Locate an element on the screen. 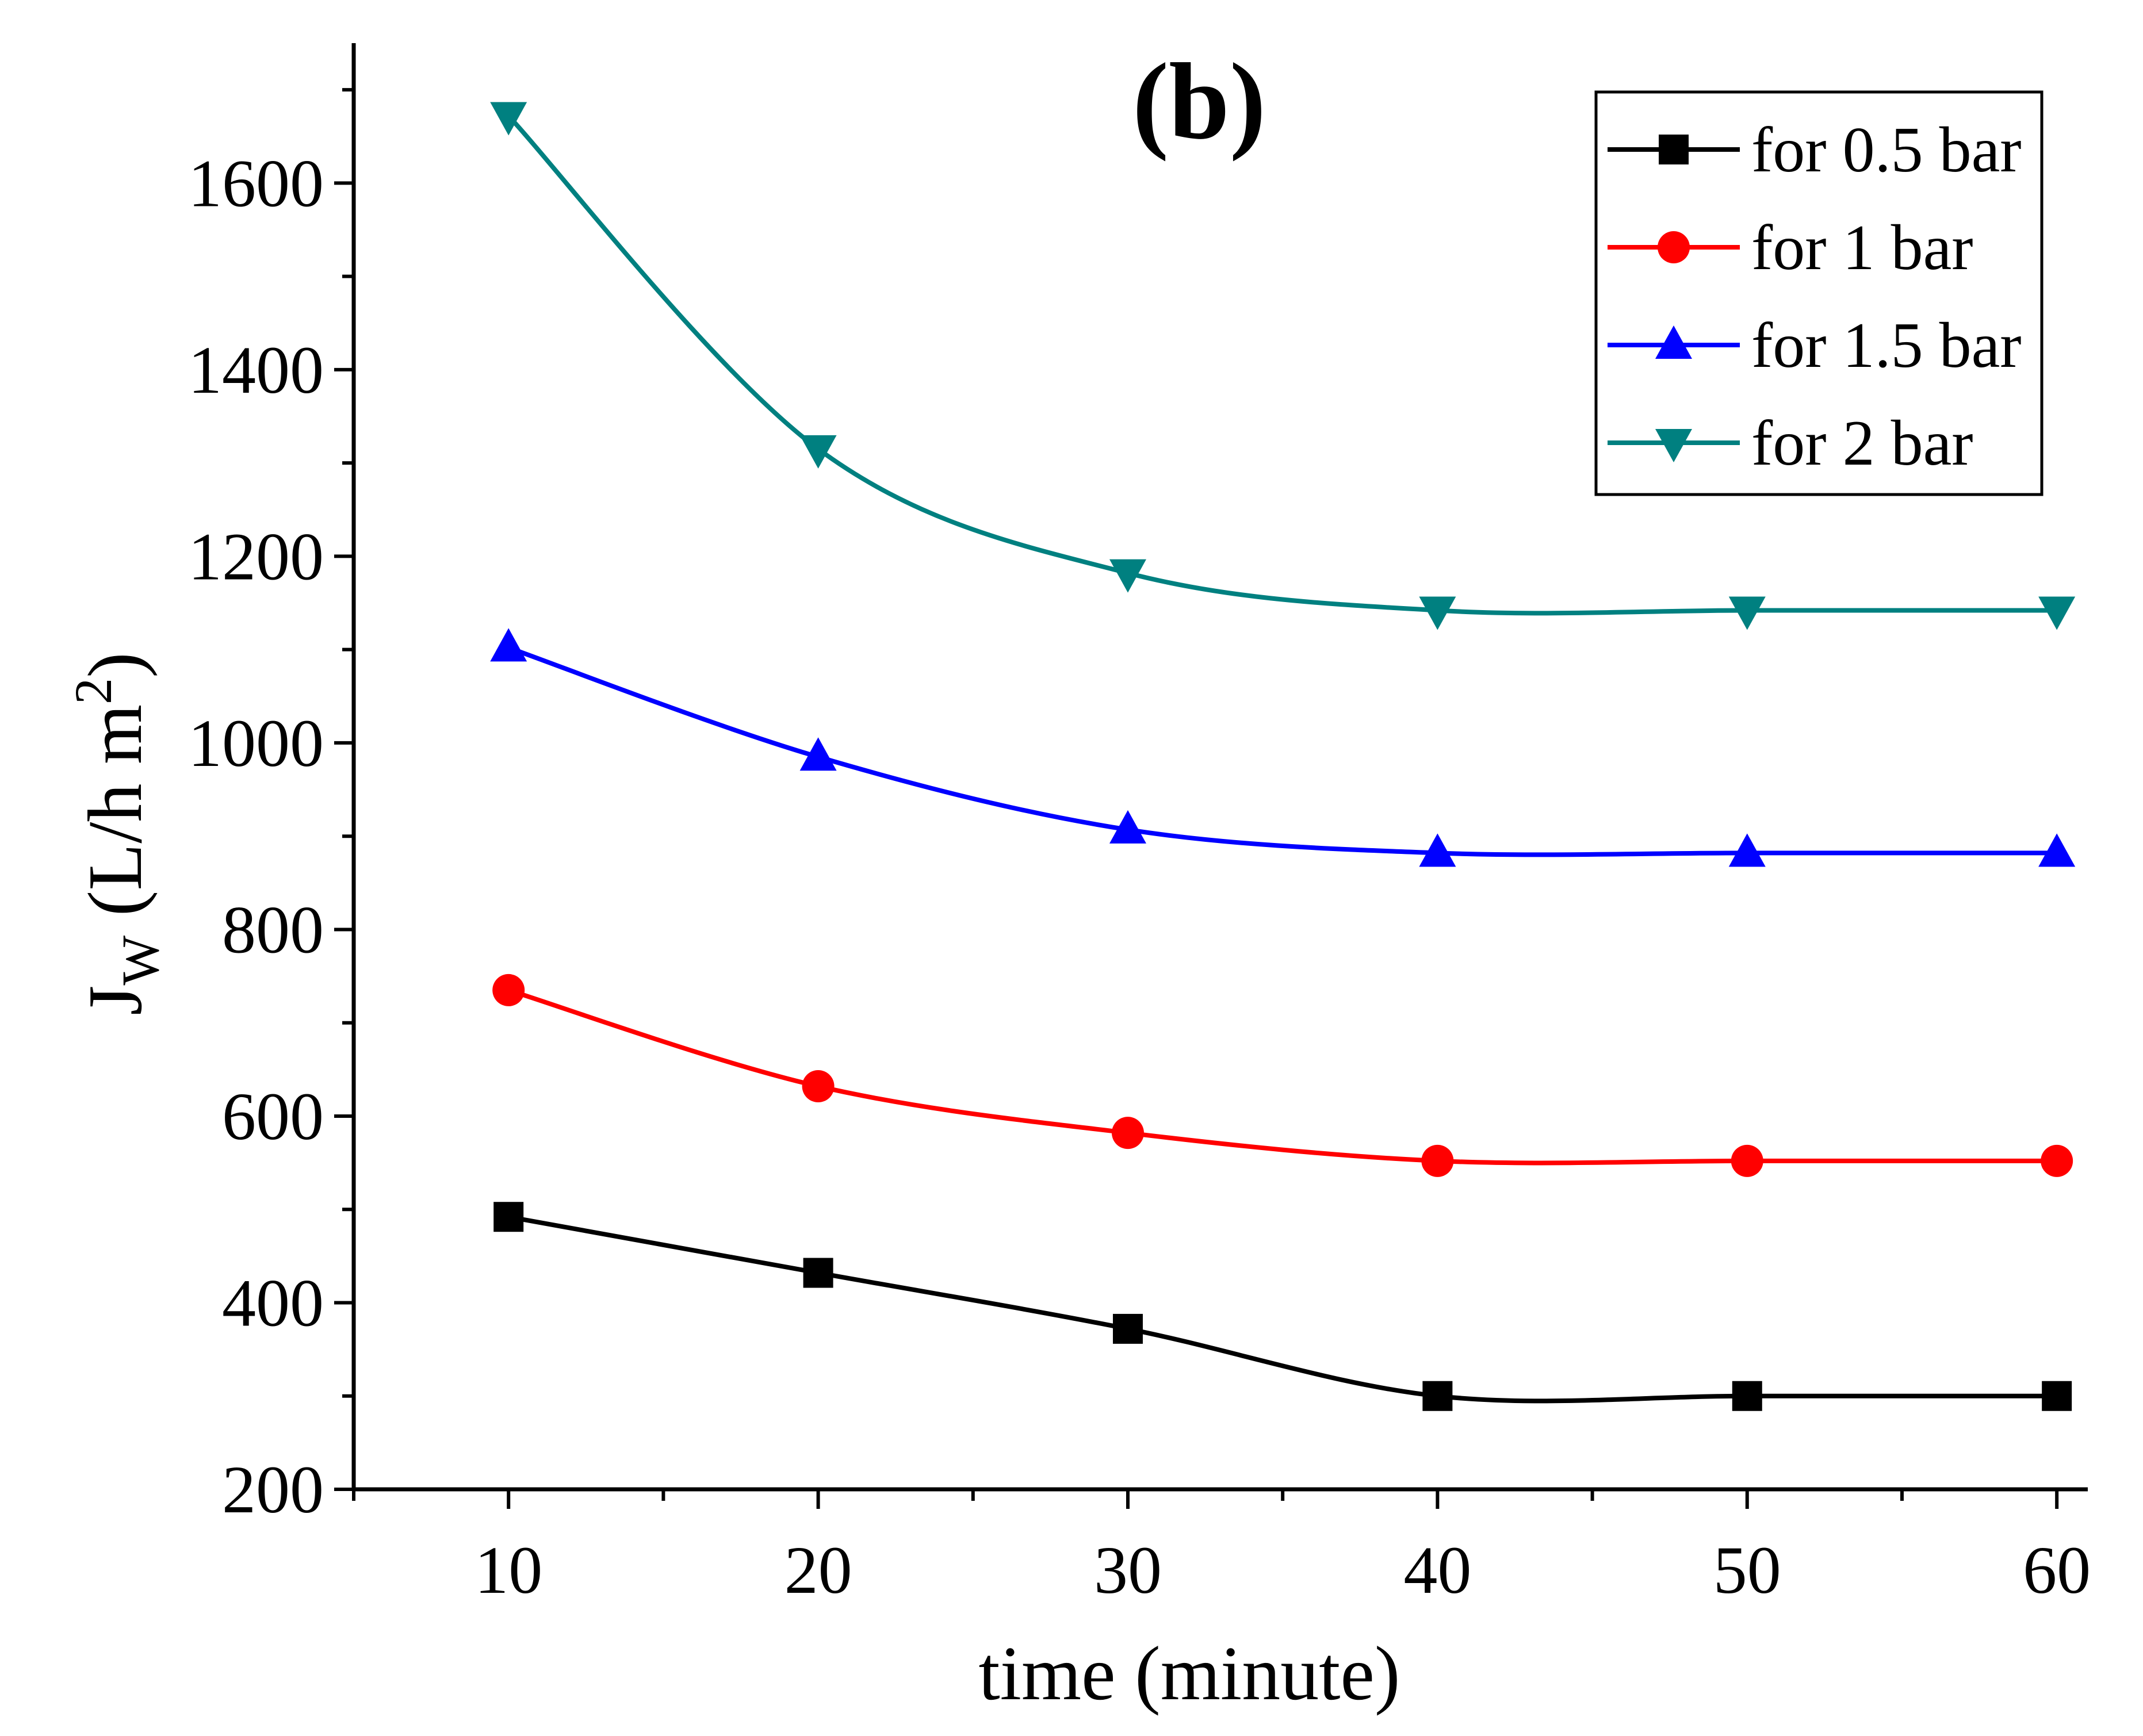 This screenshot has width=2143, height=1736. x-tick-label: 10 is located at coordinates (508, 1570).